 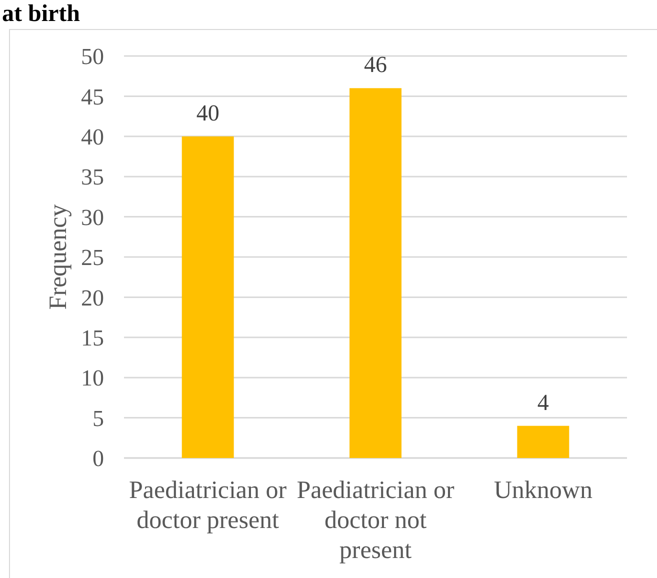 What do you see at coordinates (92, 177) in the screenshot?
I see `y-tick-label: 35` at bounding box center [92, 177].